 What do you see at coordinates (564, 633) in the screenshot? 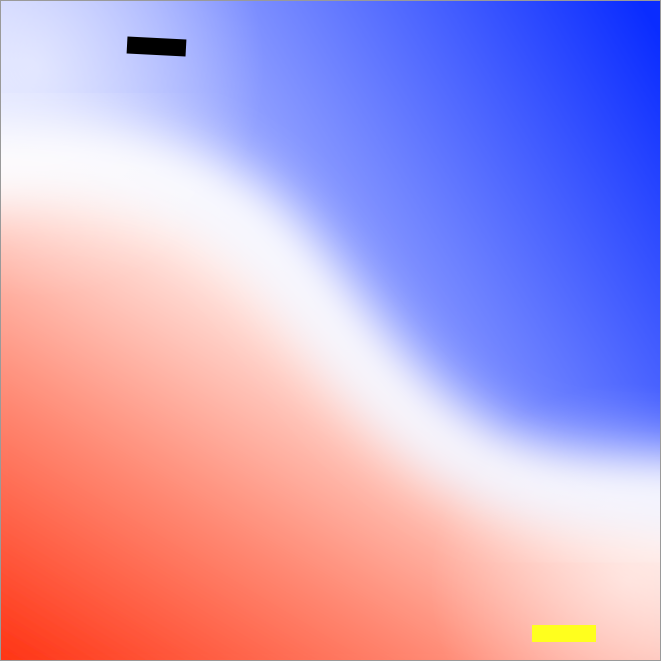
I see `light-tag-marker` at bounding box center [564, 633].